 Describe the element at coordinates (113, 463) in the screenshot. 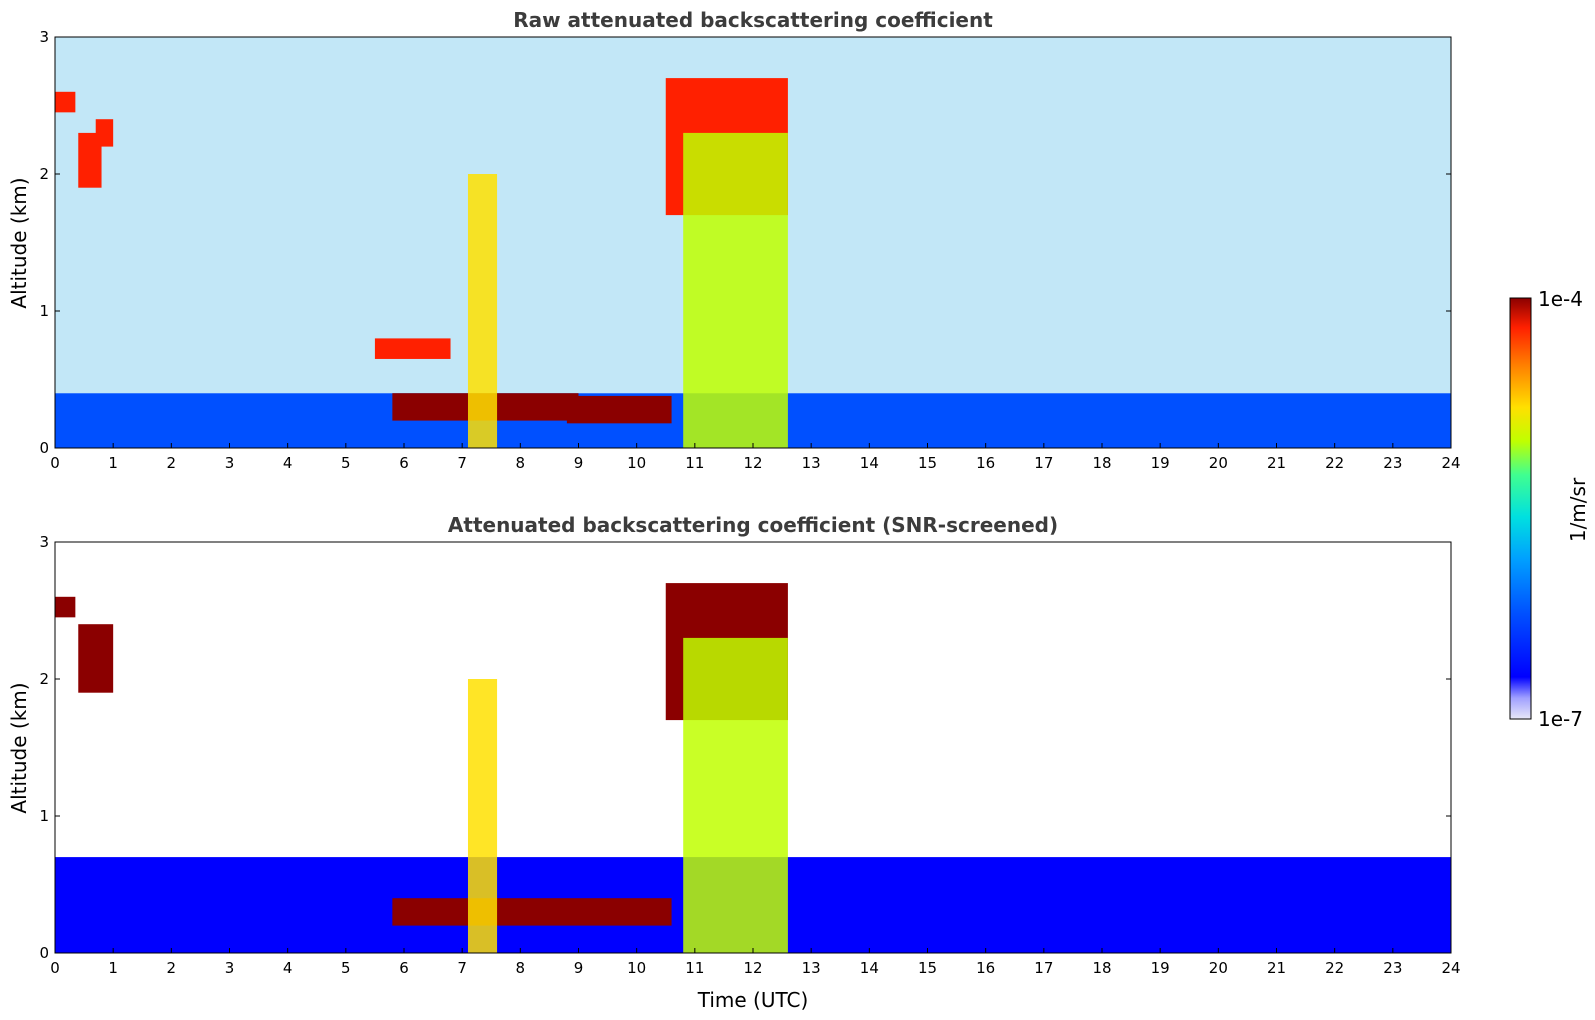

I see `top-x-tick-label: 1` at that location.